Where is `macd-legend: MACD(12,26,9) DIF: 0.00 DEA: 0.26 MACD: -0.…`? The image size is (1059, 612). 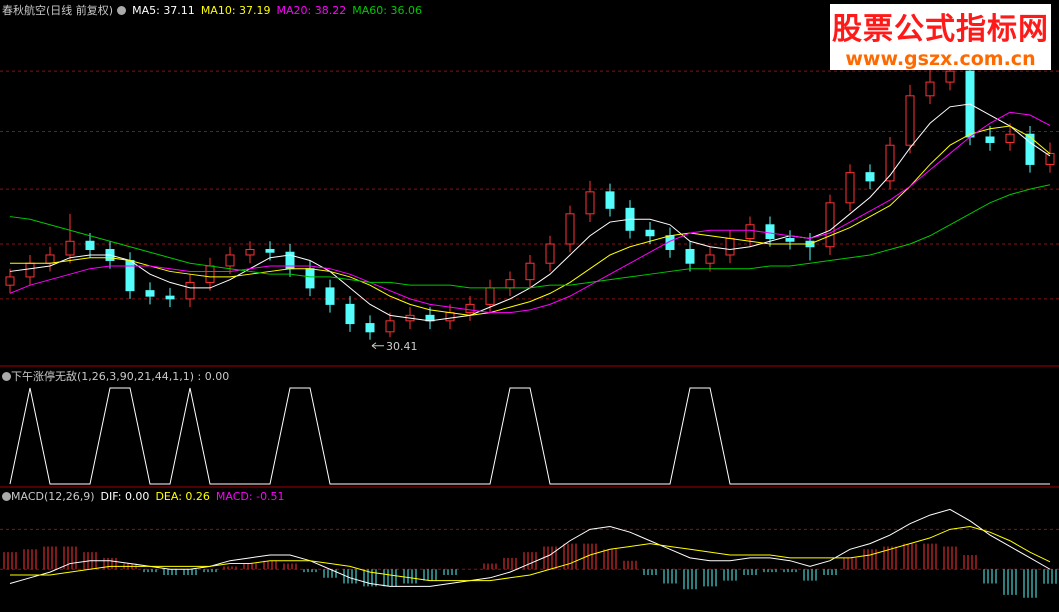
macd-legend: MACD(12,26,9) DIF: 0.00 DEA: 0.26 MACD: -0.… is located at coordinates (143, 496).